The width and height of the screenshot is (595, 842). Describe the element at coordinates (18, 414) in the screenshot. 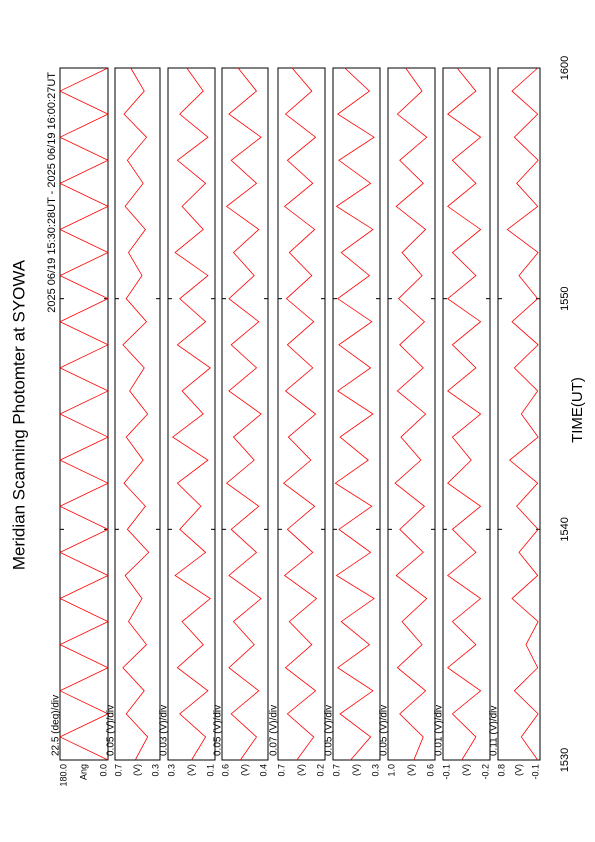

I see `chart-title: Meridian Scanning Photomter at SYOWA` at that location.